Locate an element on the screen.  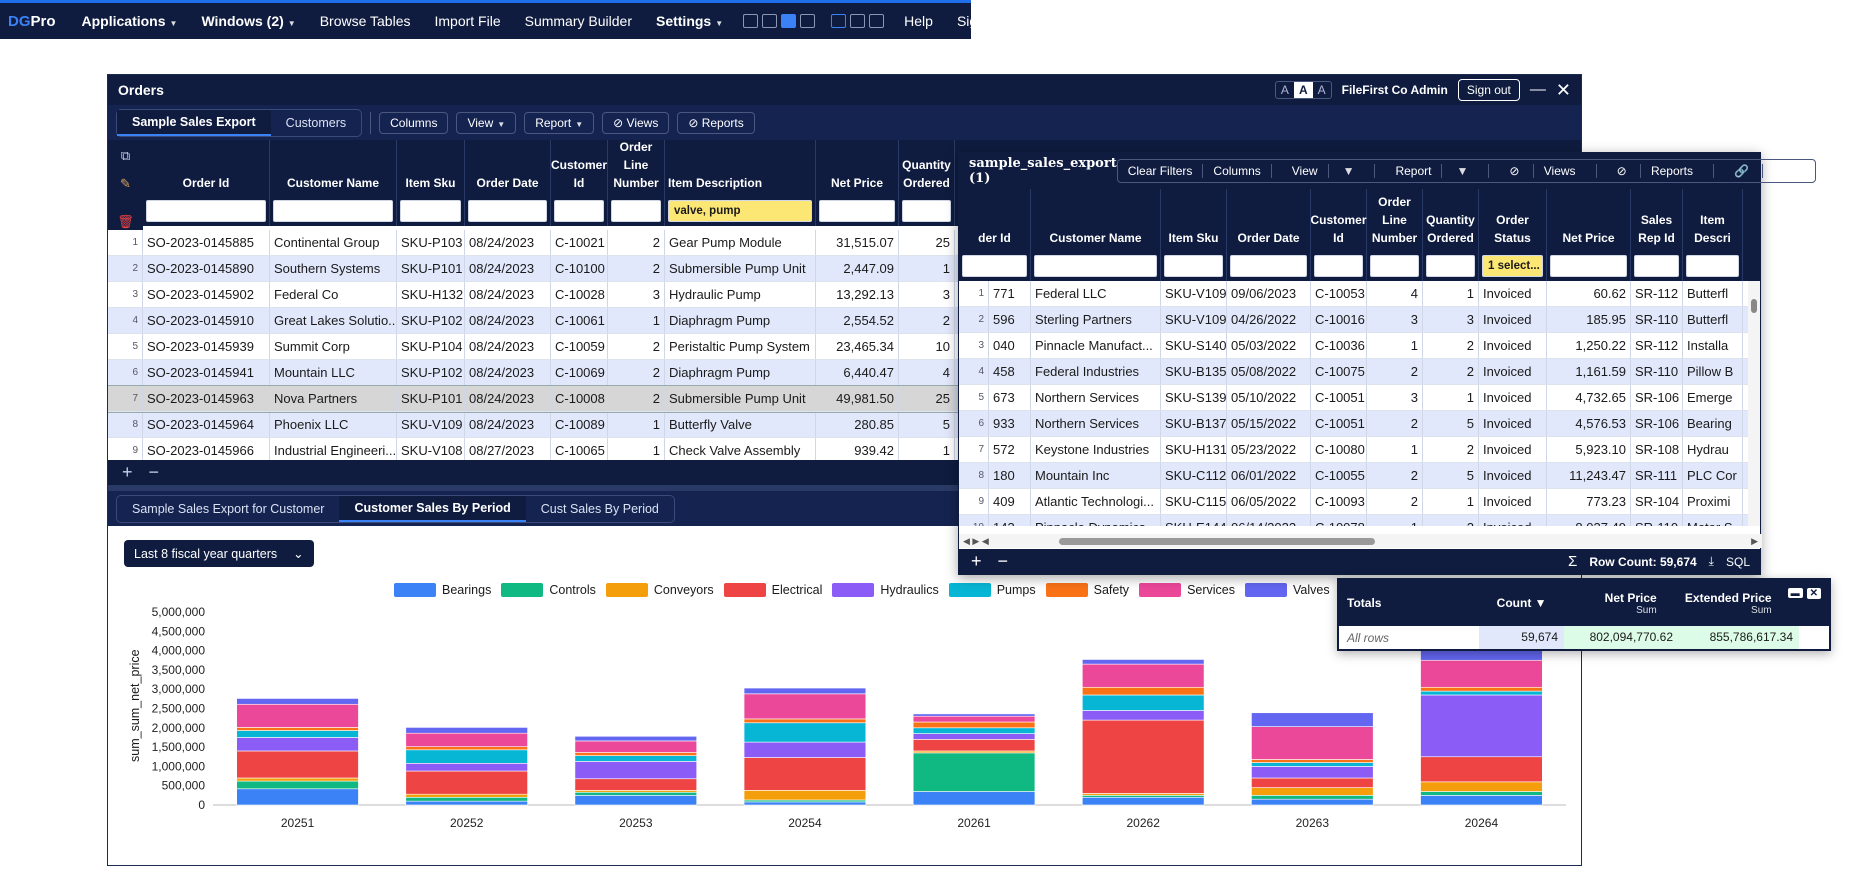
cell-item-description: Pillow B is located at coordinates (1713, 371).